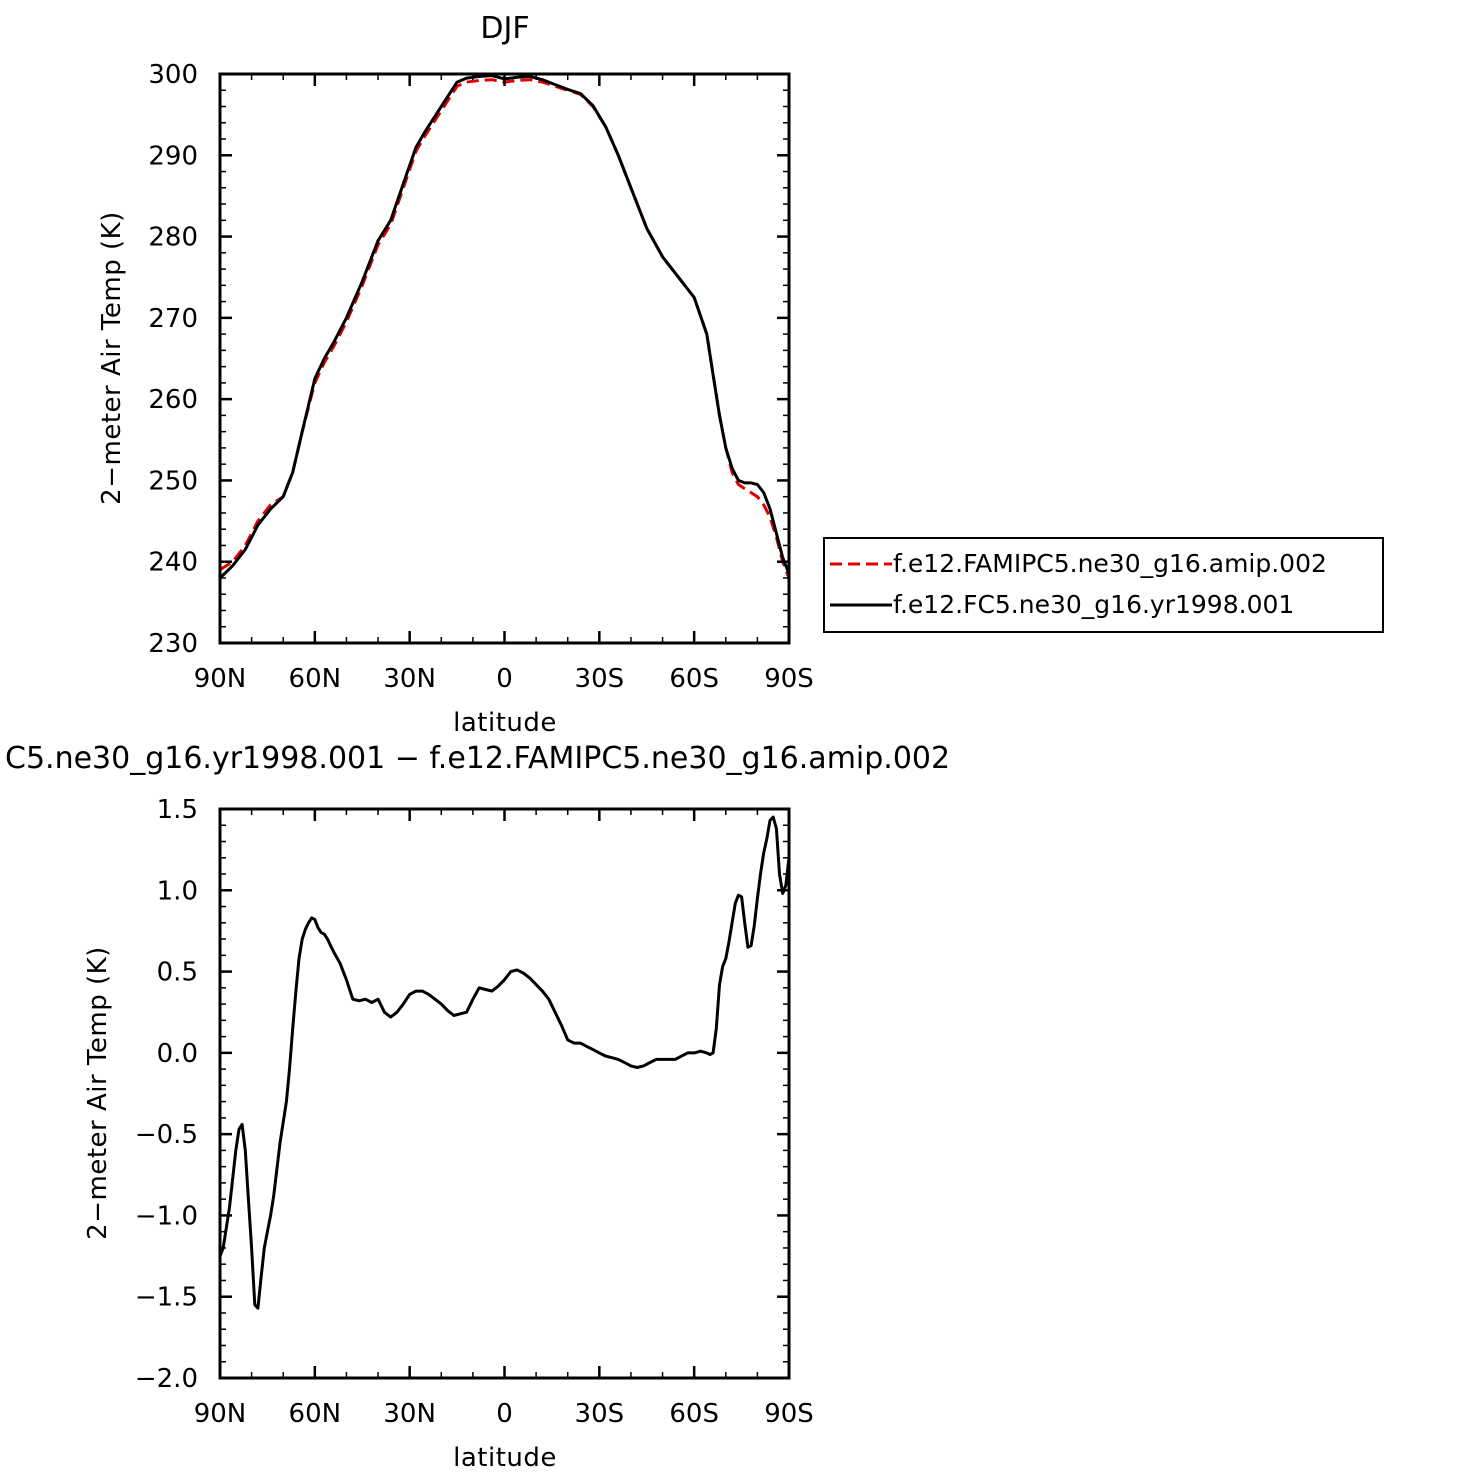 The height and width of the screenshot is (1480, 1480). Describe the element at coordinates (315, 679) in the screenshot. I see `top-x-tick-label: 60N` at that location.